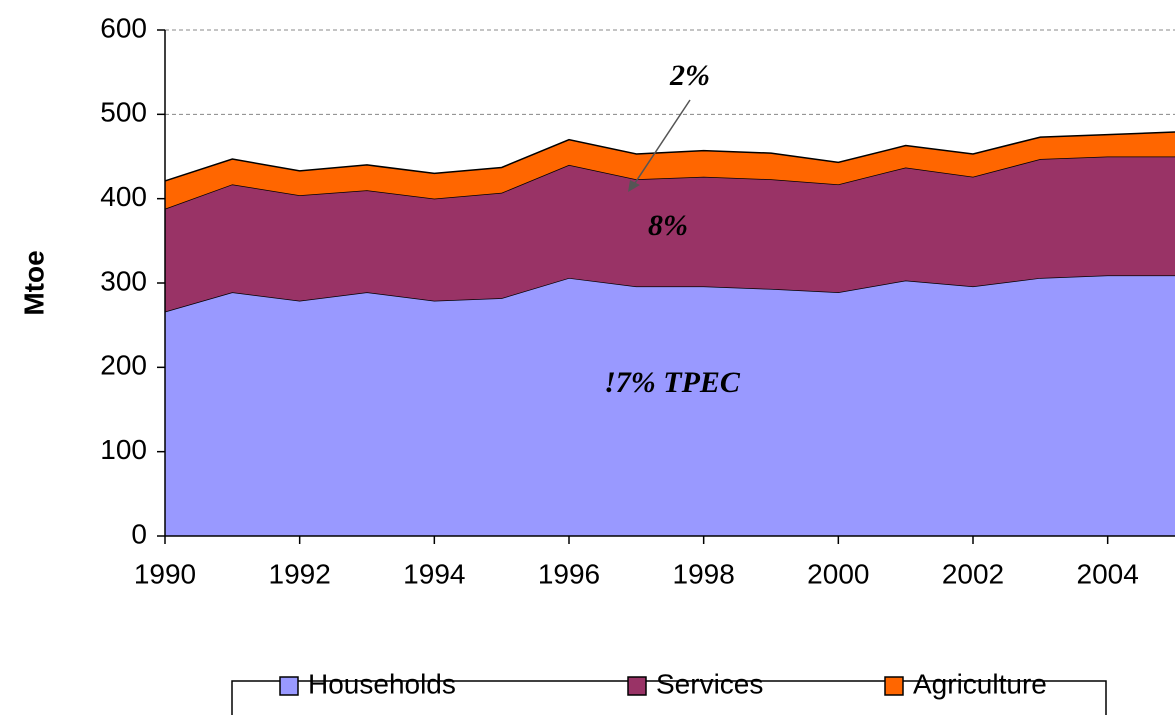 The image size is (1175, 715). I want to click on annotation: !7% TPEC, so click(672, 382).